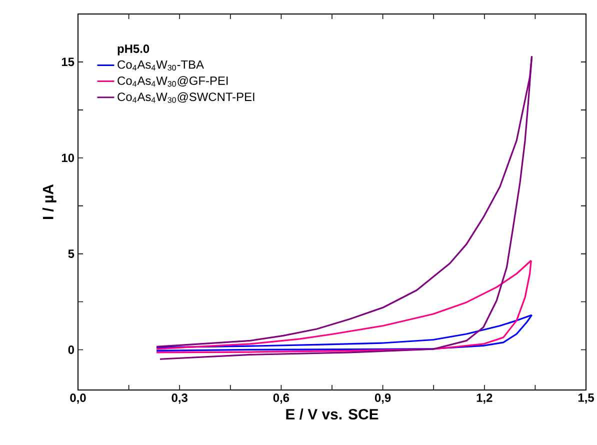  Describe the element at coordinates (484, 399) in the screenshot. I see `x-tick-label: 1,2` at that location.